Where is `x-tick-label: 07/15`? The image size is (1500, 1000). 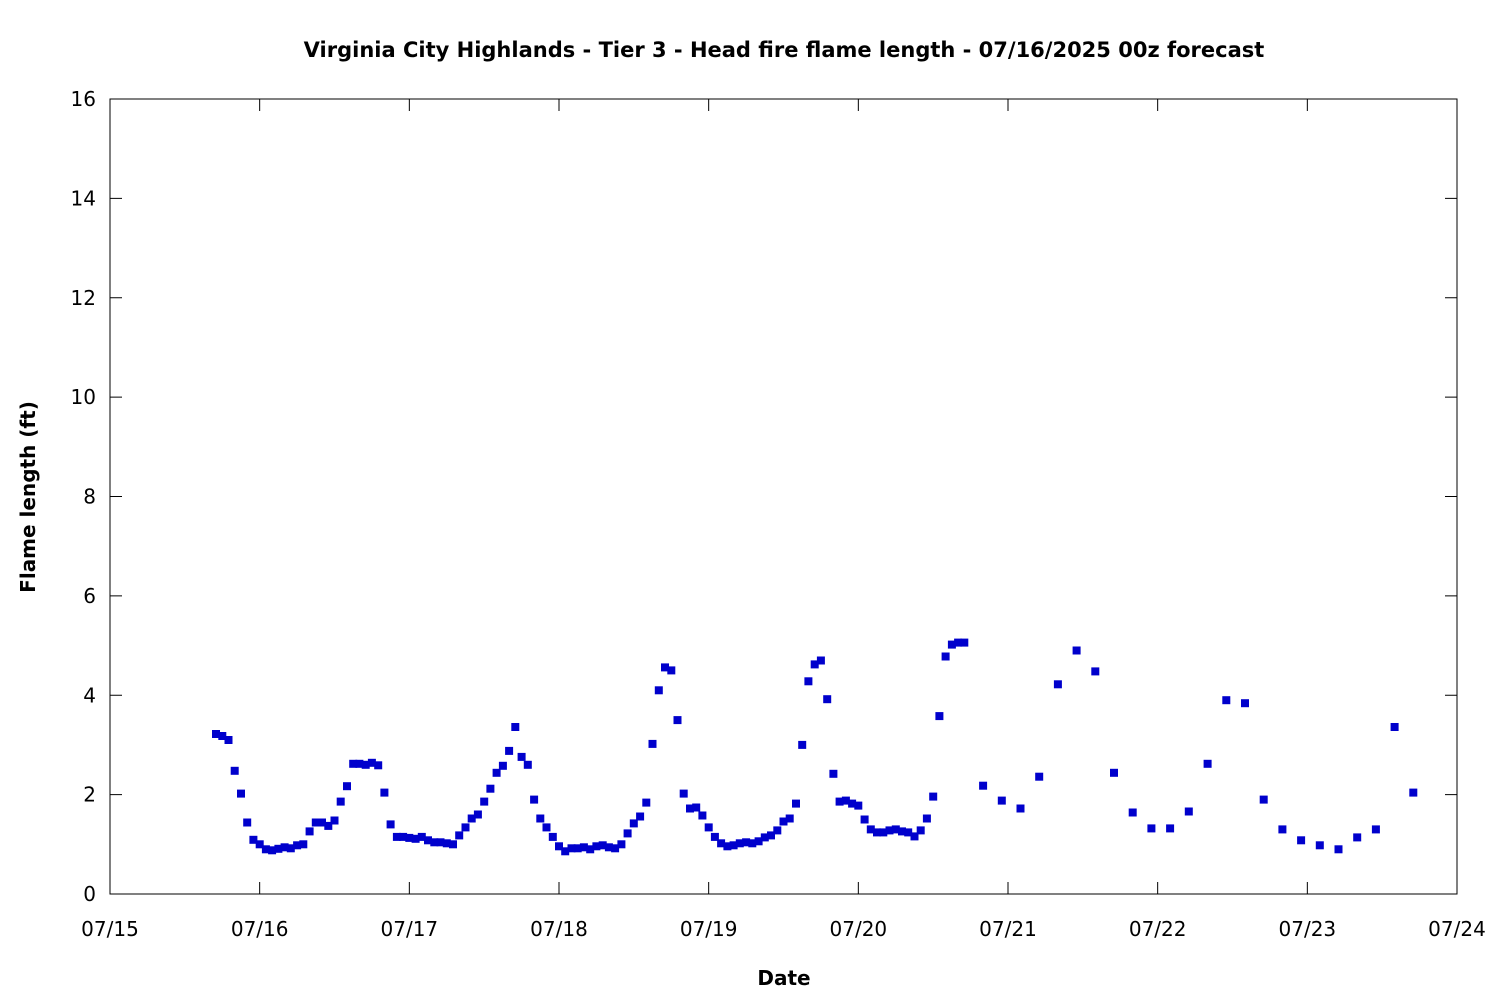
x-tick-label: 07/15 is located at coordinates (110, 929).